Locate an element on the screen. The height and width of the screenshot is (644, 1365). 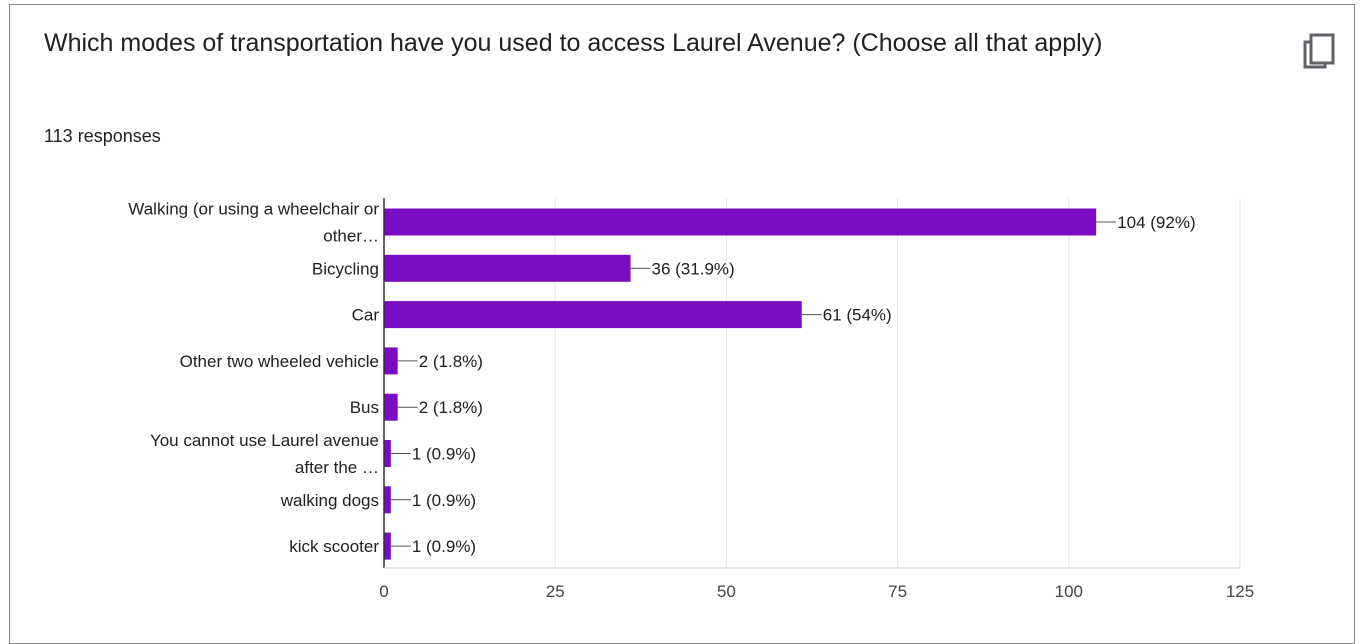
category-label: Bicycling is located at coordinates (345, 268).